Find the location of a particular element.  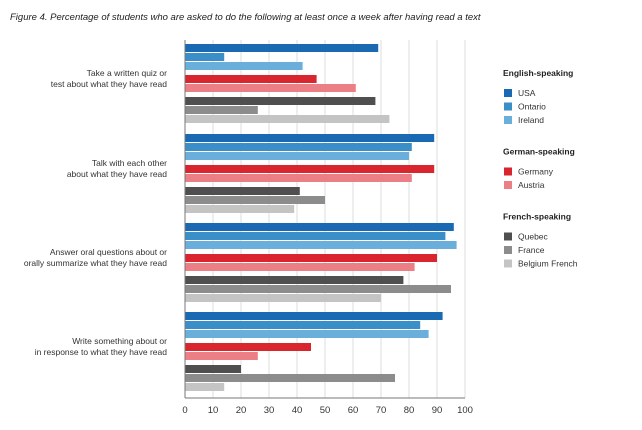

category-label: Talk with each other is located at coordinates (129, 163).